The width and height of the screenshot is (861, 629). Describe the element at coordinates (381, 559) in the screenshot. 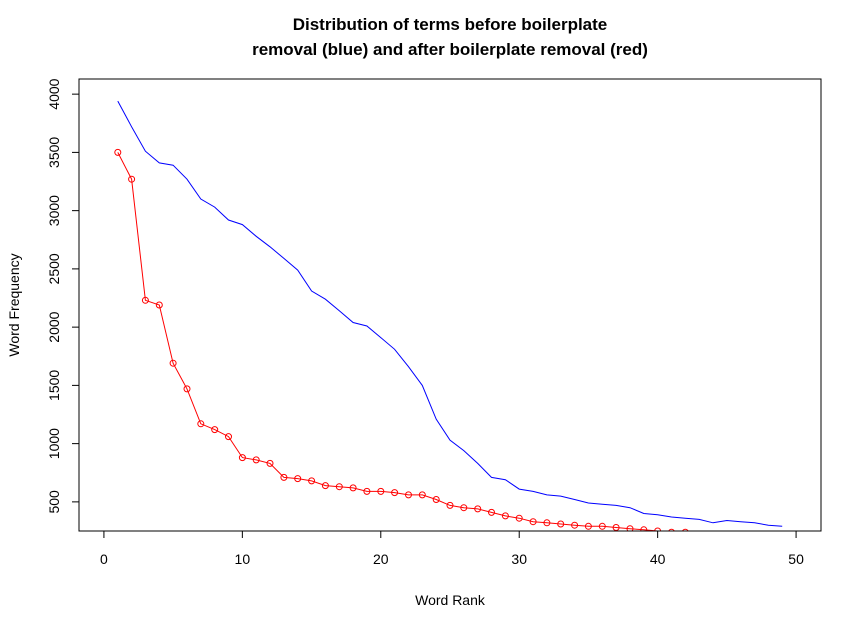

I see `x-tick-label: 20` at that location.